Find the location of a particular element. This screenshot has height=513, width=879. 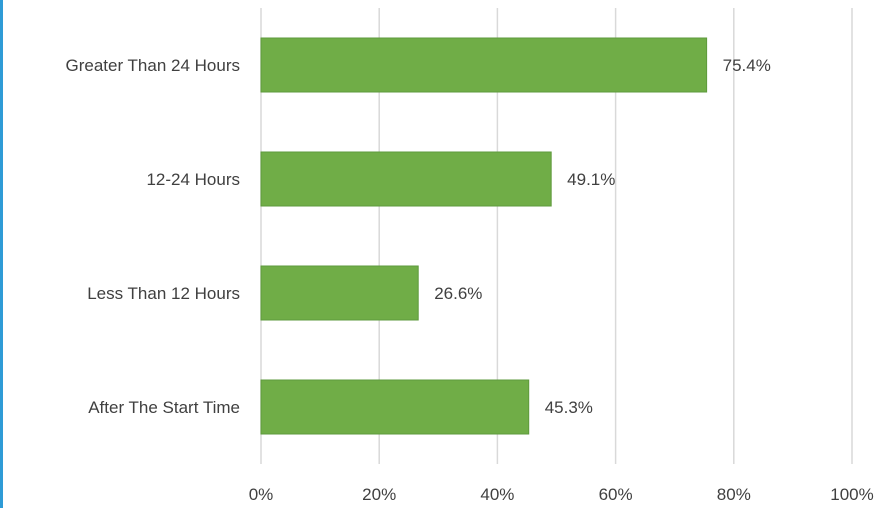

category-label-0: Greater Than 24 Hours is located at coordinates (153, 65).